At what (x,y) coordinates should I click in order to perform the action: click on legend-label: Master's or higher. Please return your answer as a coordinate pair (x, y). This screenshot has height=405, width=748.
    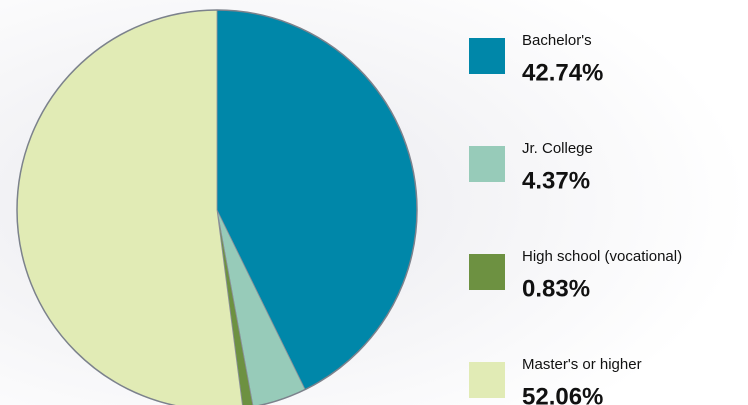
    Looking at the image, I should click on (582, 364).